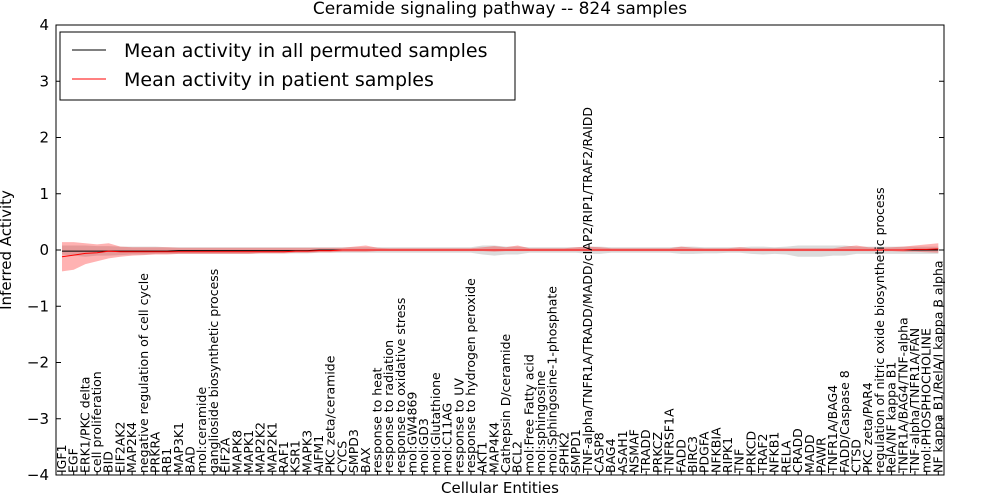 The image size is (1000, 500). Describe the element at coordinates (762, 453) in the screenshot. I see `category-label: TRAF2` at that location.